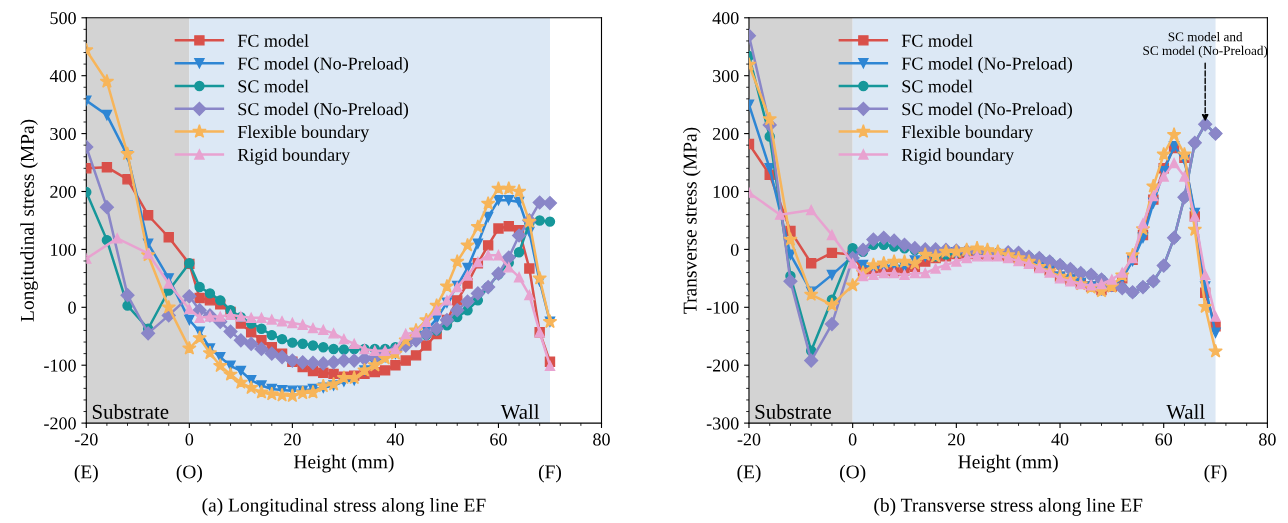 The width and height of the screenshot is (1288, 523). Describe the element at coordinates (722, 423) in the screenshot. I see `y-tick-label: -300` at that location.